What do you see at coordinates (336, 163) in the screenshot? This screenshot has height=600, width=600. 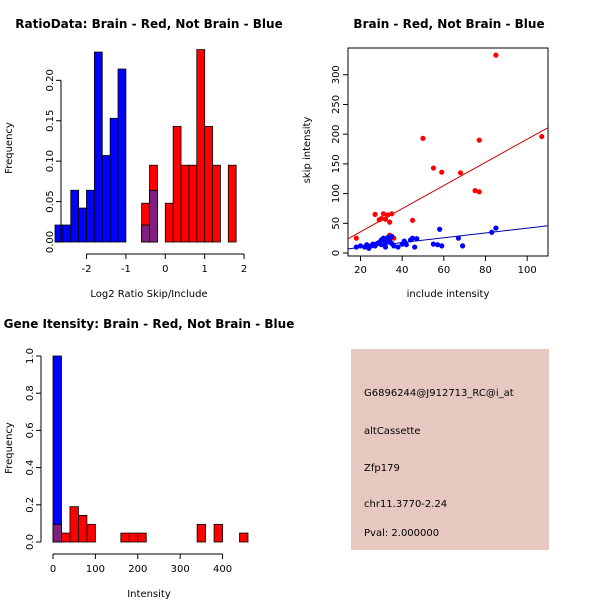 I see `scatter-y-tick-label: 150` at bounding box center [336, 163].